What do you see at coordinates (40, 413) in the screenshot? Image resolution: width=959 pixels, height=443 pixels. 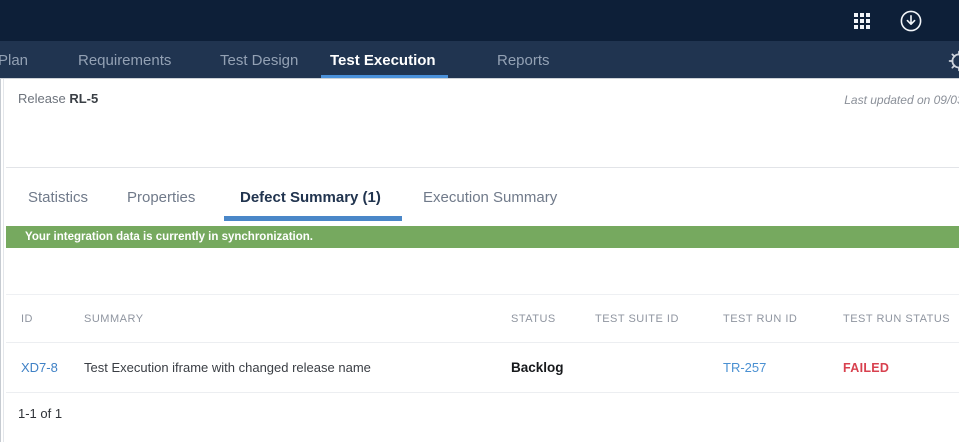 I see `pagination-count: 1-1 of 1` at bounding box center [40, 413].